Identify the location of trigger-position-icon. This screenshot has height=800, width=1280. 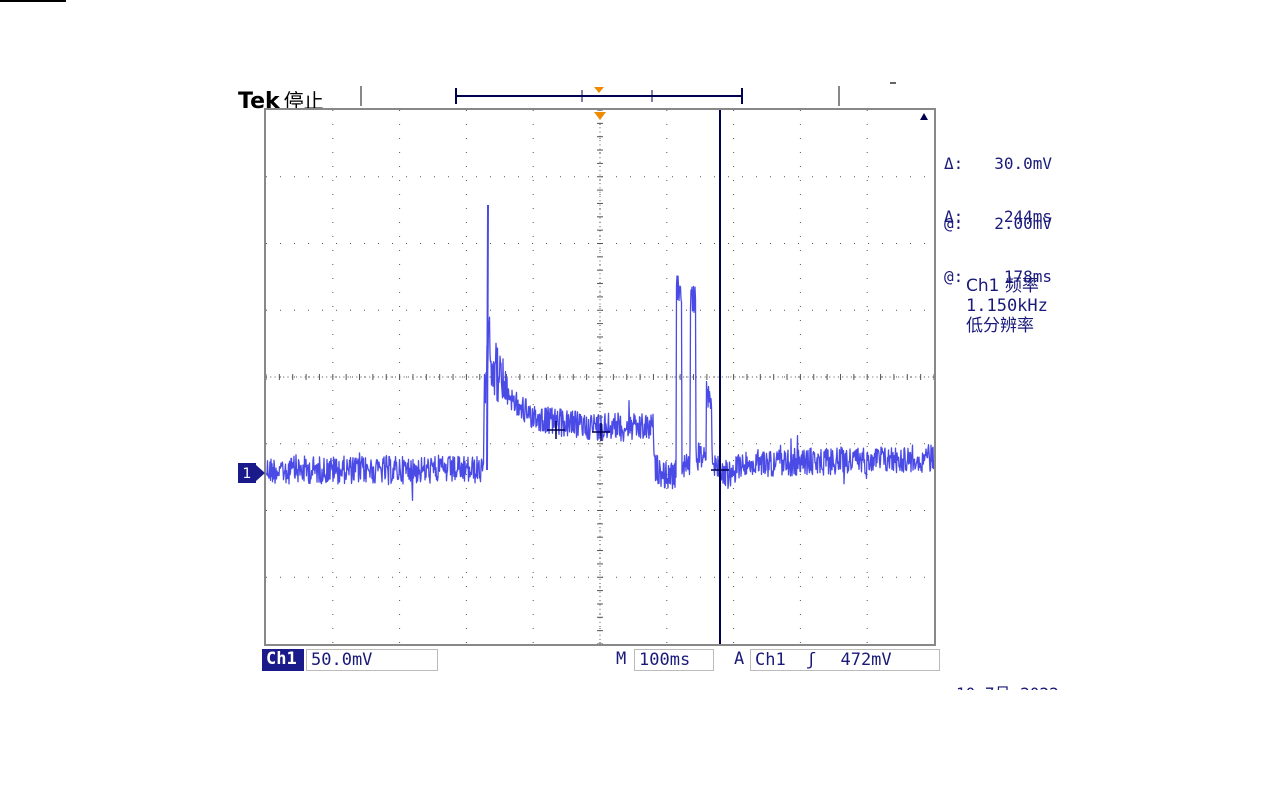
(599, 90).